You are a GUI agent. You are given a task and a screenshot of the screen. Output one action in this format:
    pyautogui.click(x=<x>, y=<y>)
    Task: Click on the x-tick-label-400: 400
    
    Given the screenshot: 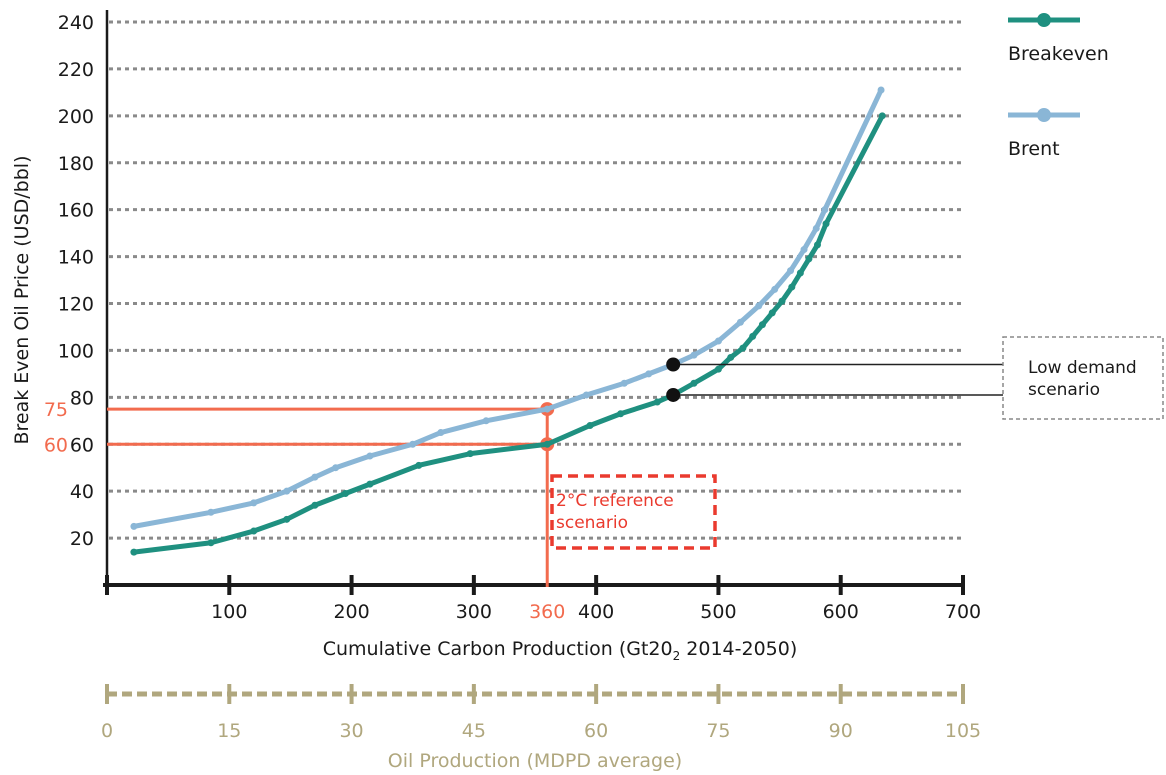 What is the action you would take?
    pyautogui.click(x=596, y=612)
    